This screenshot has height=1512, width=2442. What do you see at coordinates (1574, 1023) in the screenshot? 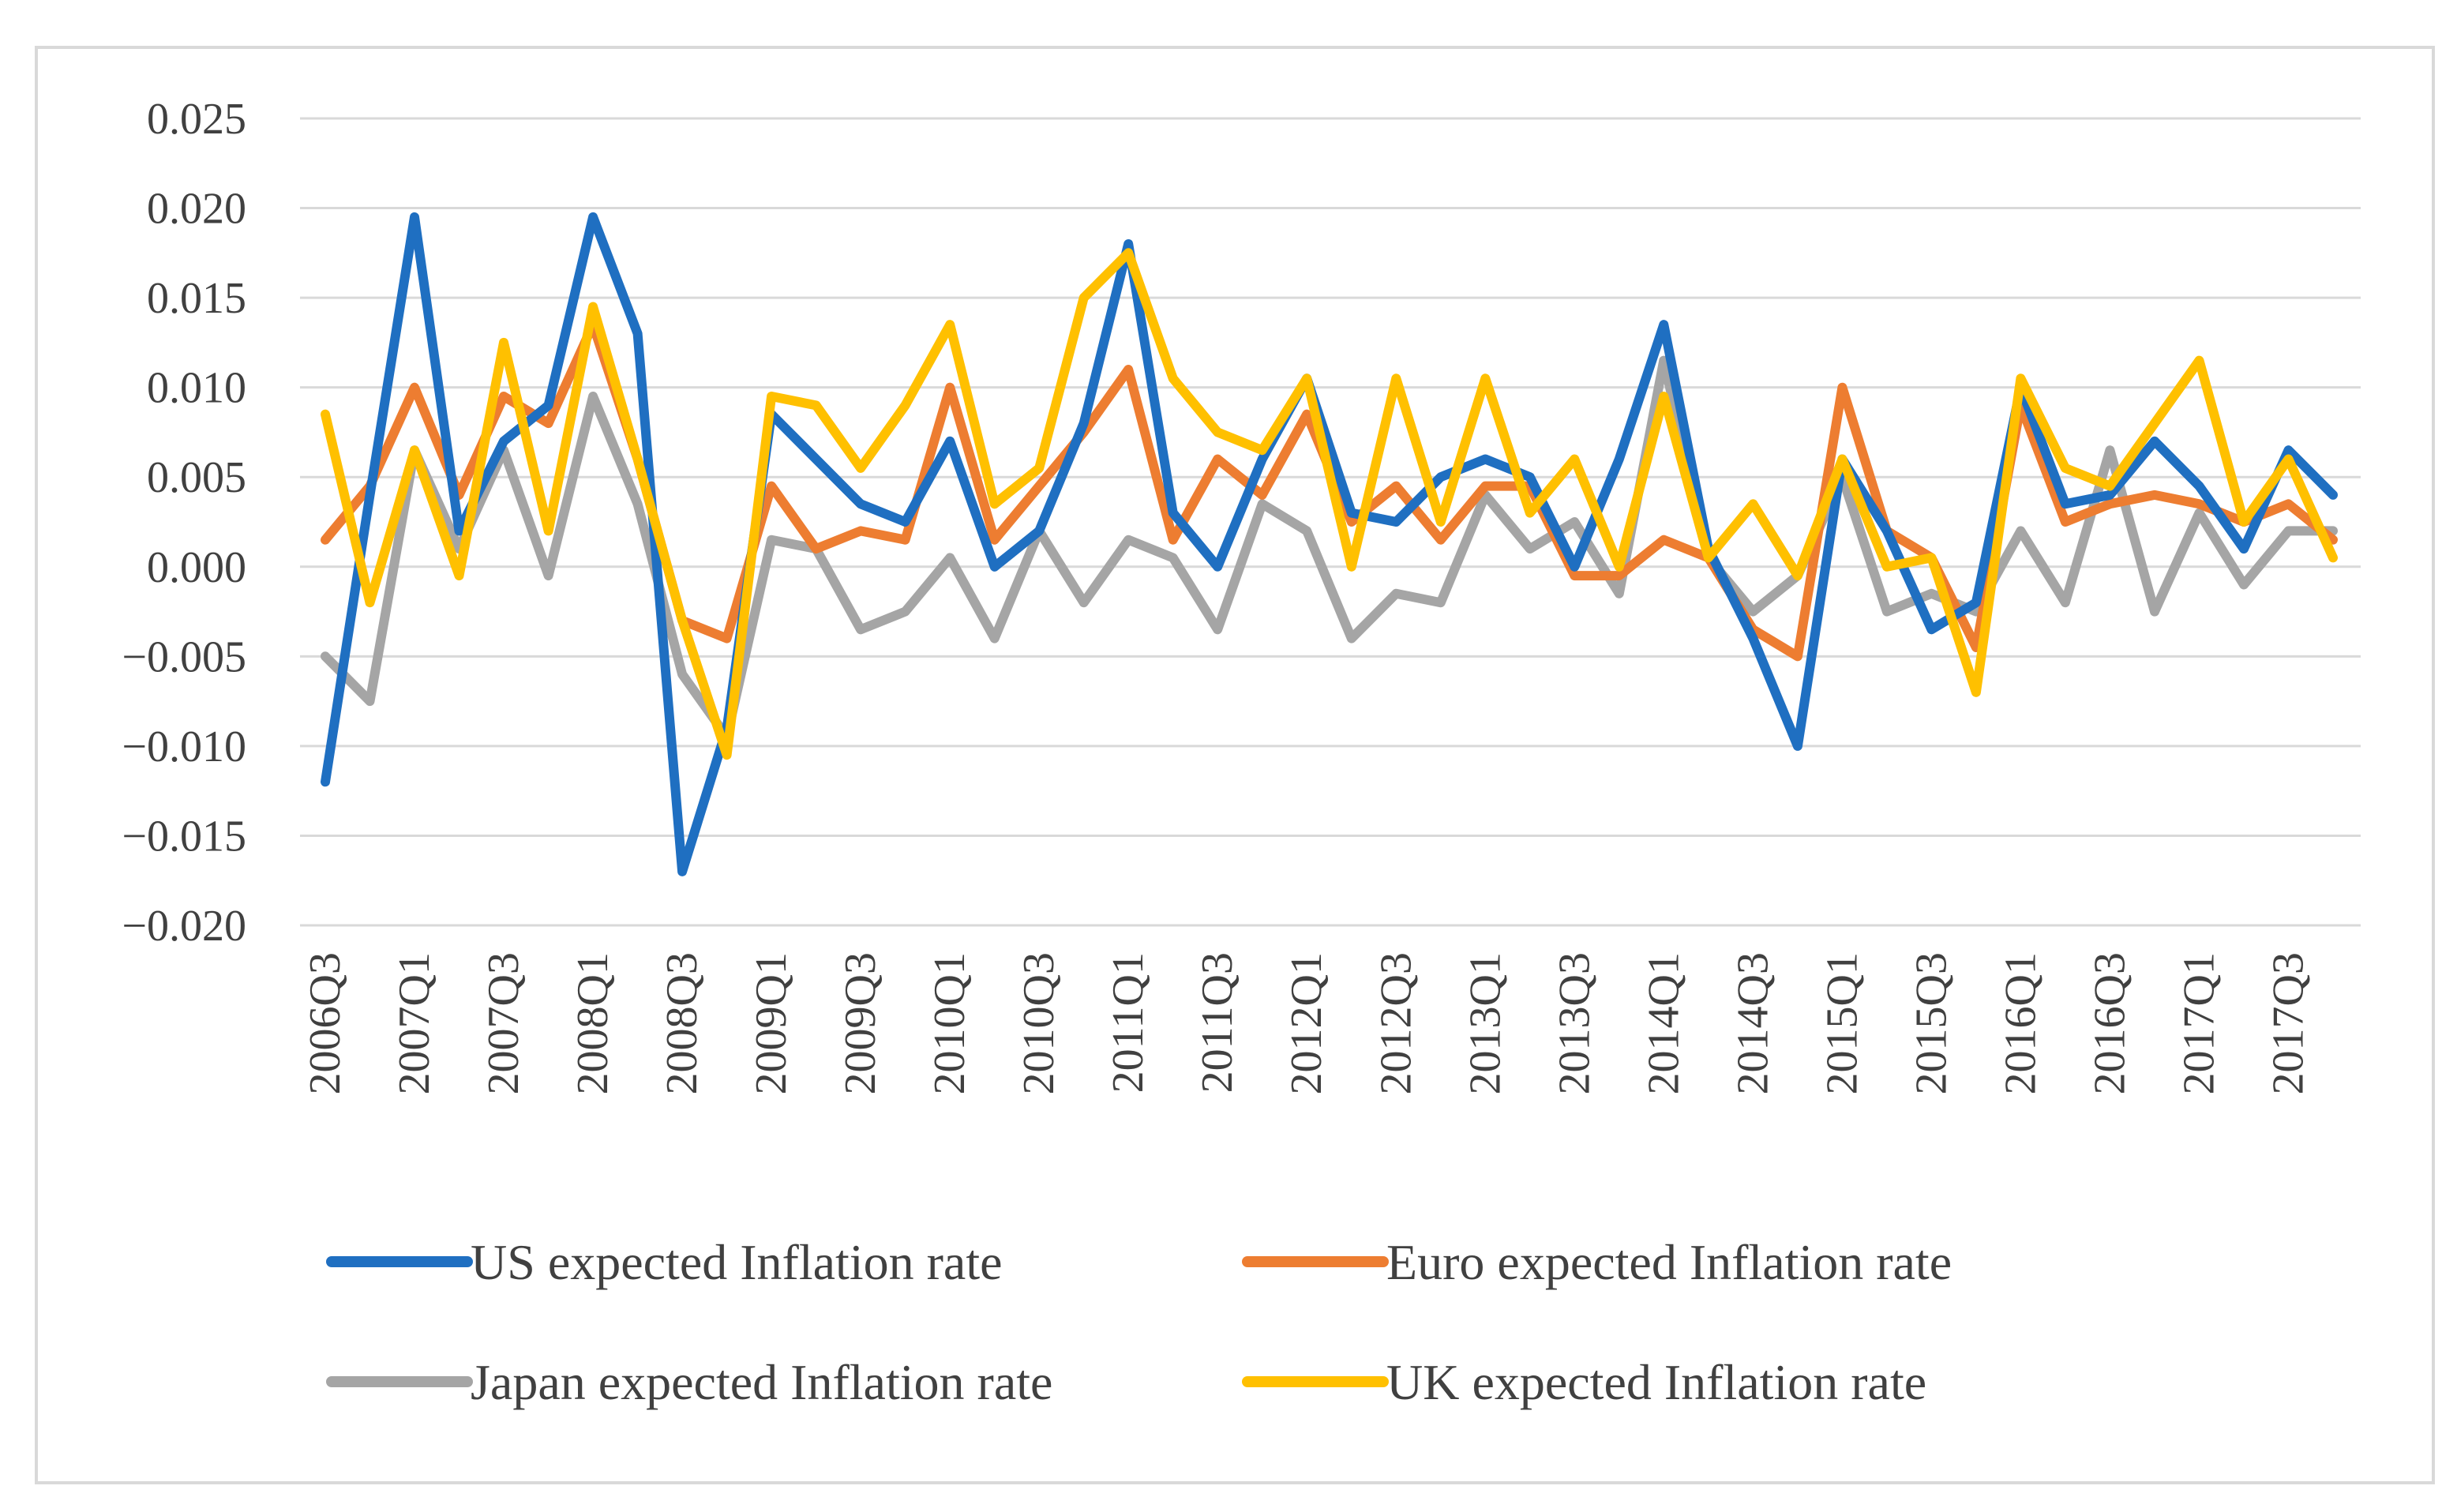
I see `x-tick-label: 2013Q3` at bounding box center [1574, 1023].